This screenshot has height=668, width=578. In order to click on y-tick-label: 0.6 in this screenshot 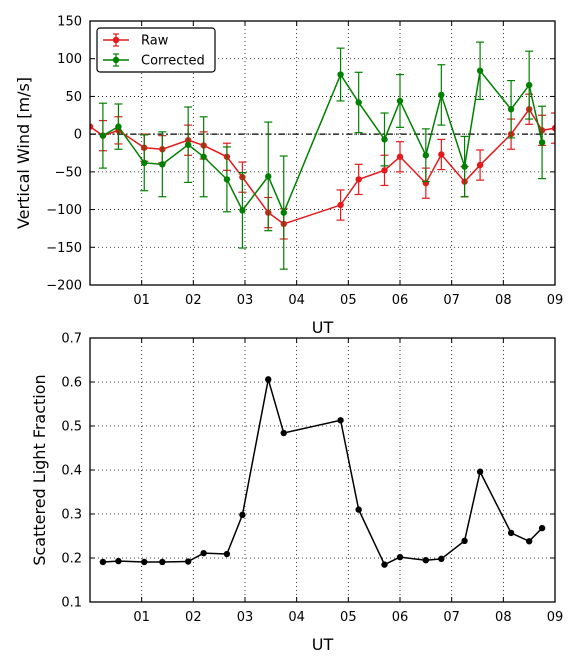, I will do `click(71, 383)`.